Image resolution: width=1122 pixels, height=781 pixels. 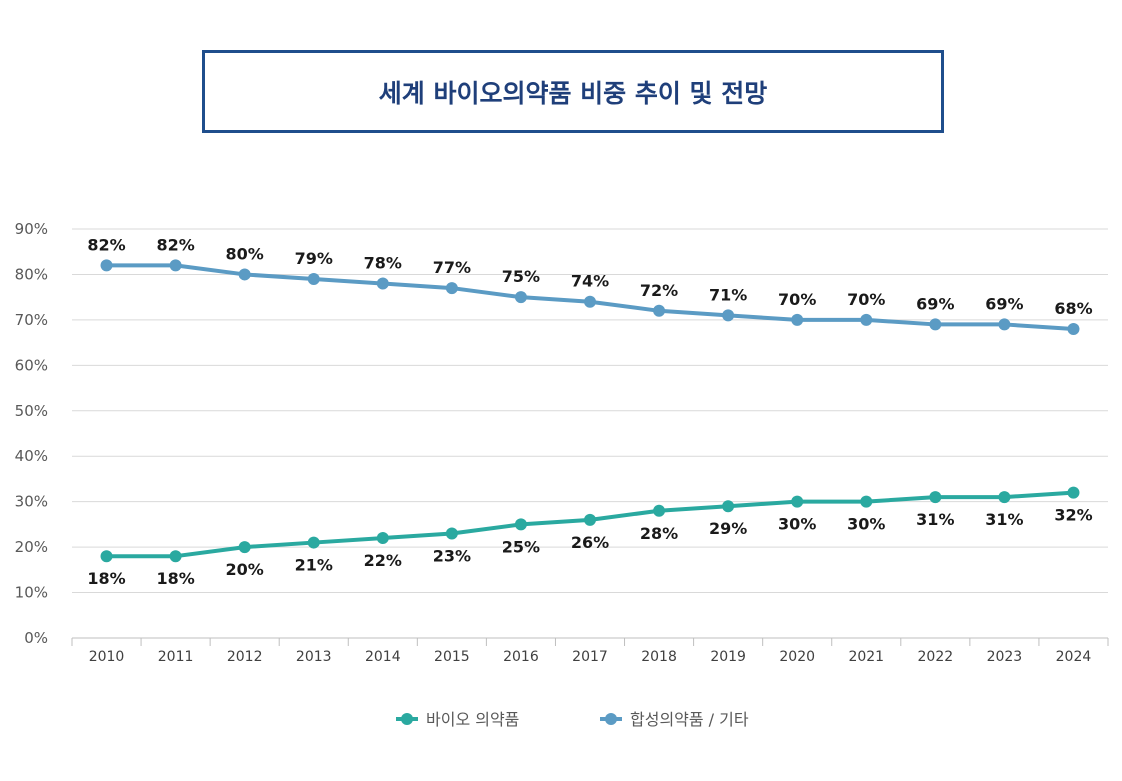 What do you see at coordinates (1073, 308) in the screenshot?
I see `data-label: 68%` at bounding box center [1073, 308].